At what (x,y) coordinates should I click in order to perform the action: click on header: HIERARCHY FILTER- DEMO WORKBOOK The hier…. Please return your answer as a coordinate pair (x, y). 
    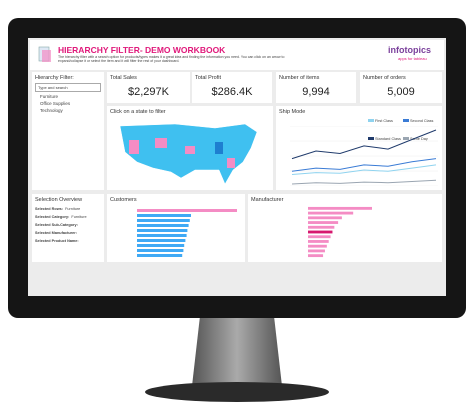
    Looking at the image, I should click on (237, 55).